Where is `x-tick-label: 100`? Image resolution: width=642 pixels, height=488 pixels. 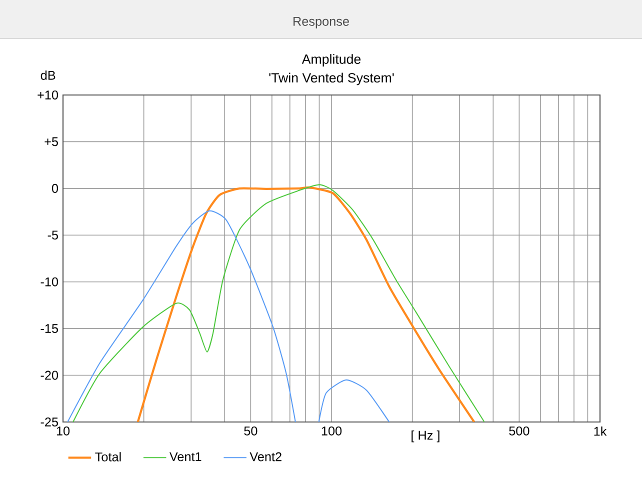
x-tick-label: 100 is located at coordinates (332, 431).